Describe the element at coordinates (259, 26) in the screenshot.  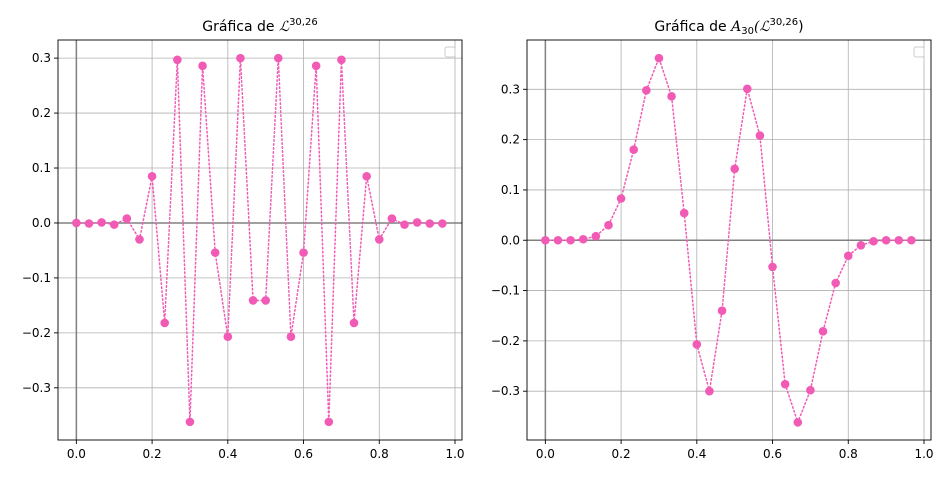
I see `chart-title: Gráfica de ℒ30,26` at that location.